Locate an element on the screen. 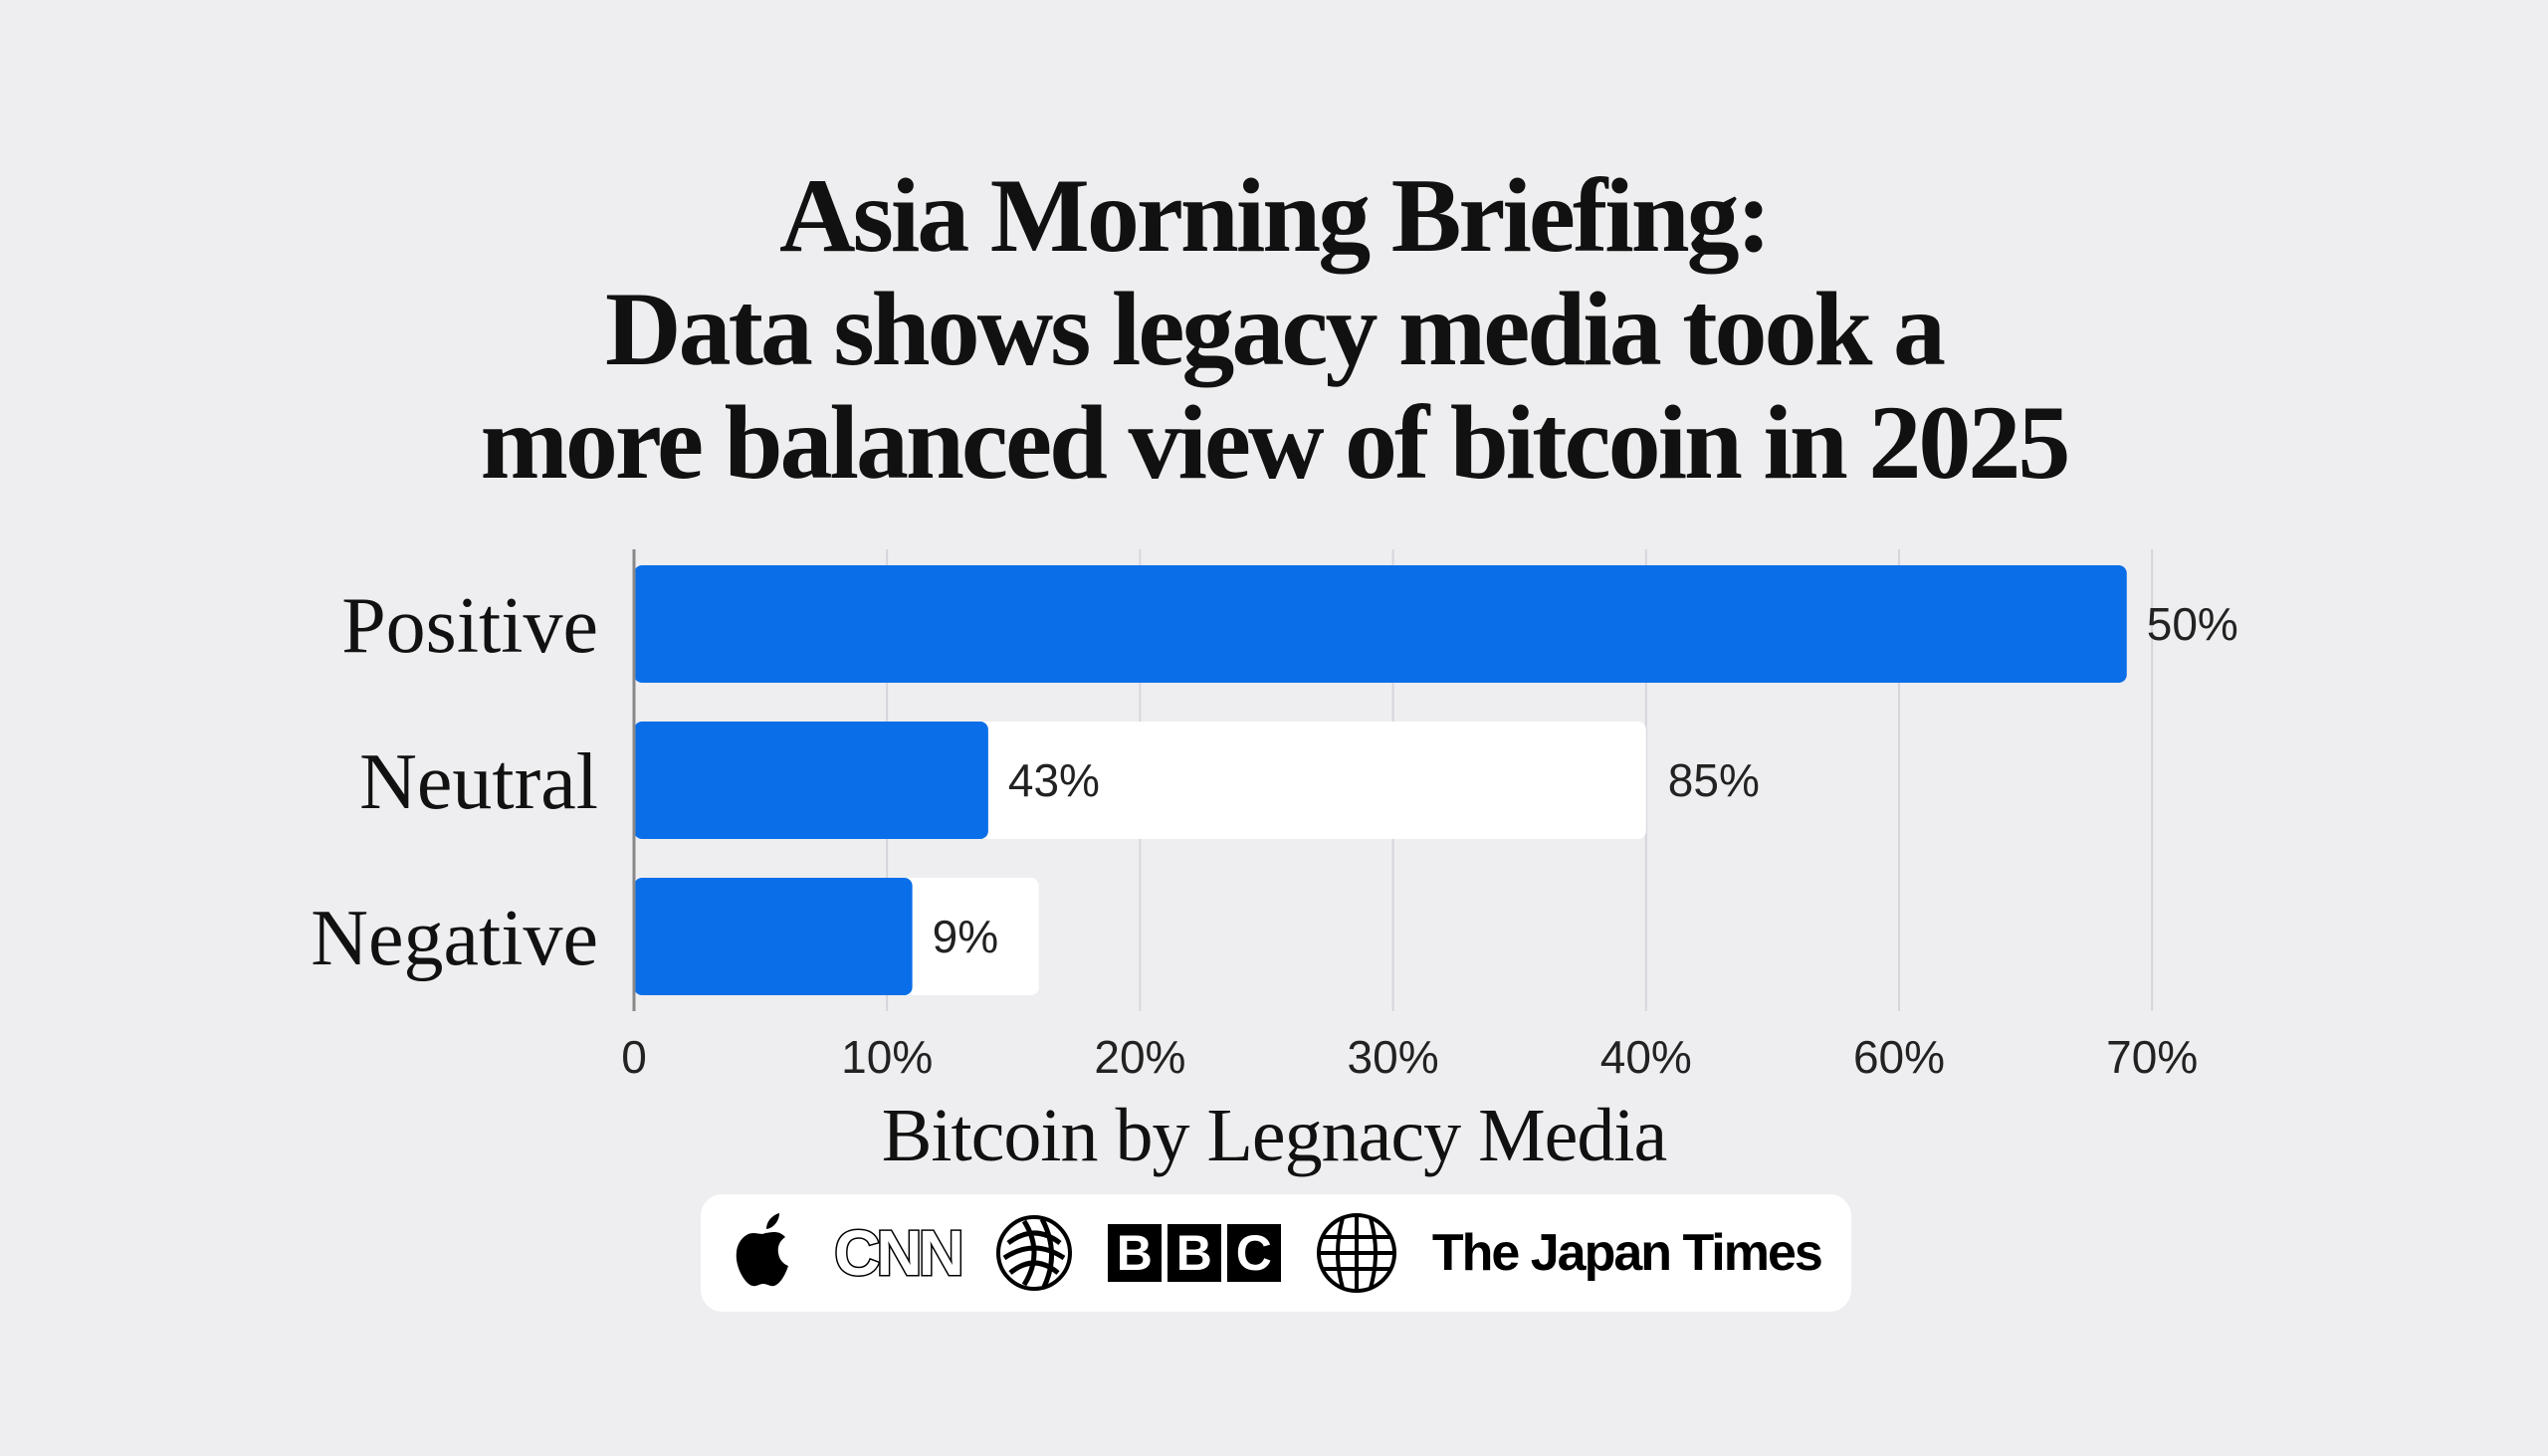  x-axis-title: Bitcoin by Legnacy Media is located at coordinates (1274, 1135).